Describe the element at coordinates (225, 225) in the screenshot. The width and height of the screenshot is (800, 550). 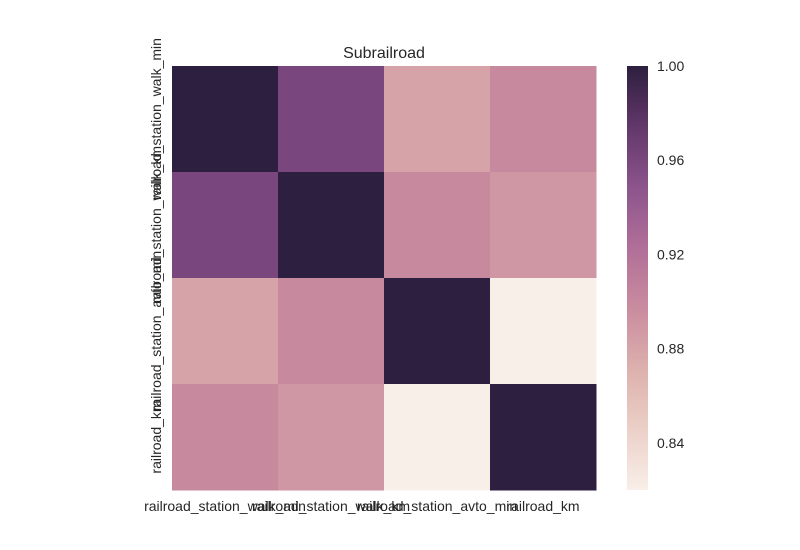
I see `heatmap-cell-r1-c0` at that location.